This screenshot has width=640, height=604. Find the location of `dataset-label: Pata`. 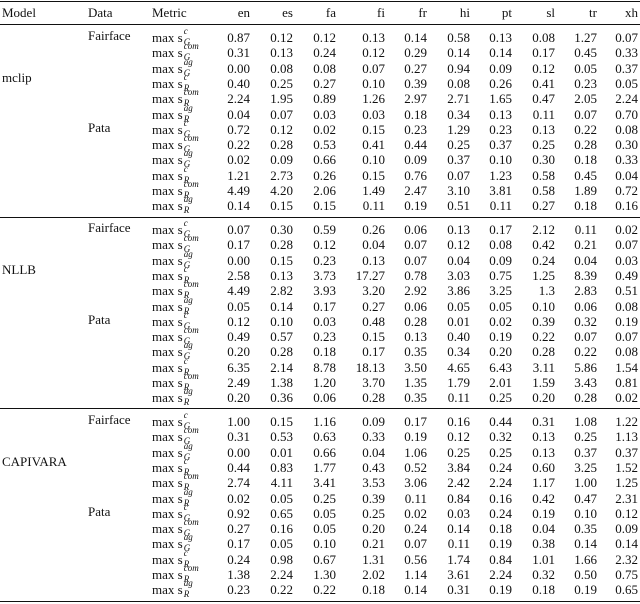

dataset-label: Pata is located at coordinates (99, 127).